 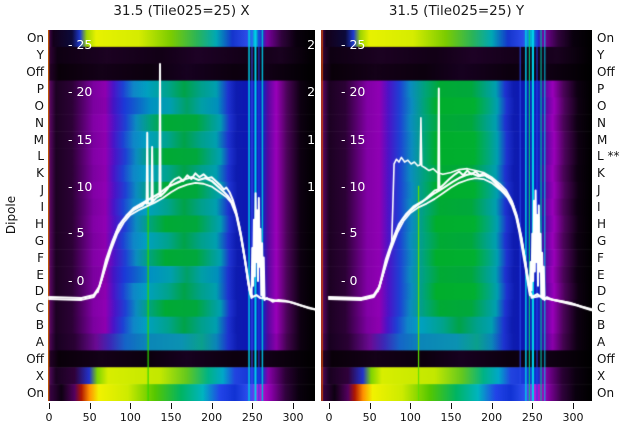 I want to click on dipole-labels-left: On Y Off P O N M L K J I H G F E D C B A Off X On, so click(x=22, y=215).